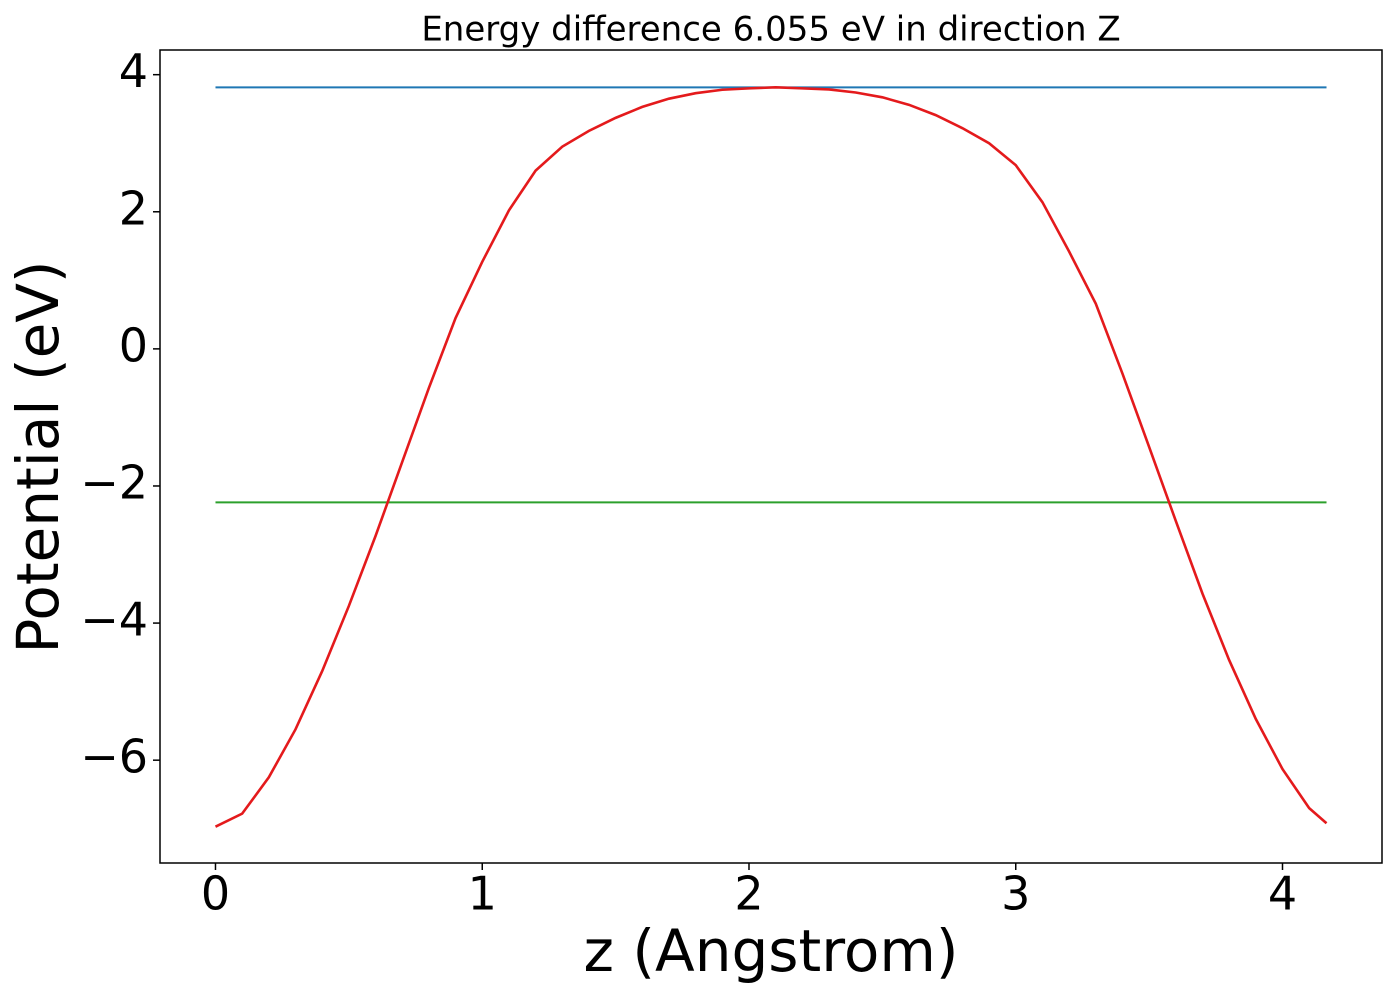 The width and height of the screenshot is (1400, 1000). I want to click on x-tick-label: 1, so click(482, 894).